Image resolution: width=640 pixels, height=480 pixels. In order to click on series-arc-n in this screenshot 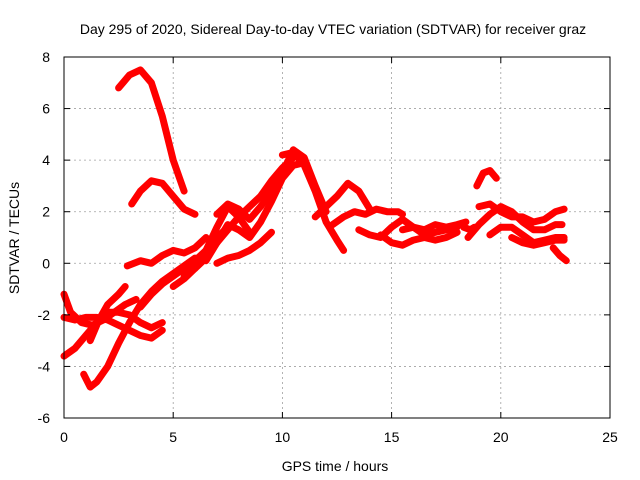, I will do `click(244, 247)`.